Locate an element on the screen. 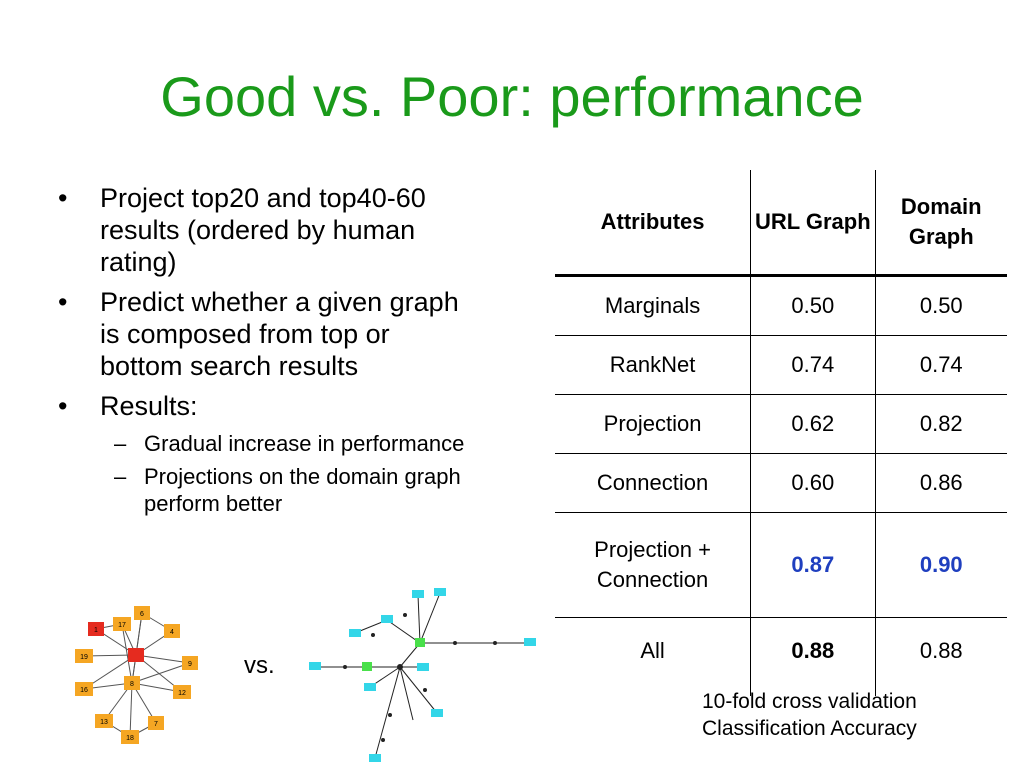  header-url-graph: URL Graph is located at coordinates (813, 223).